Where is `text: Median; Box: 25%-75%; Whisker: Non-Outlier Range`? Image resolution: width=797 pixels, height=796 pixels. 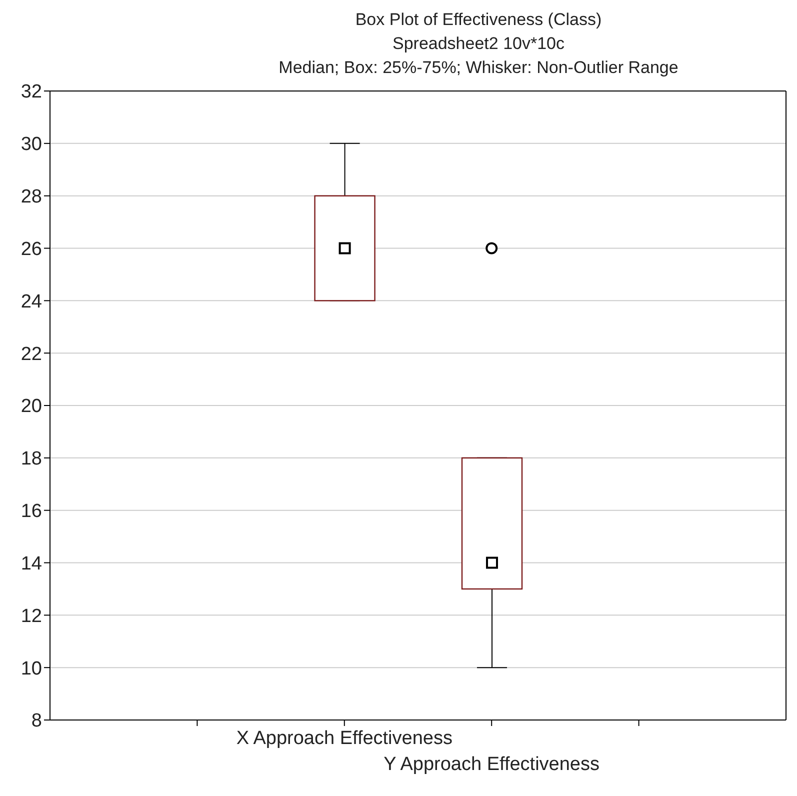
text: Median; Box: 25%-75%; Whisker: Non-Outlier Range is located at coordinates (479, 68).